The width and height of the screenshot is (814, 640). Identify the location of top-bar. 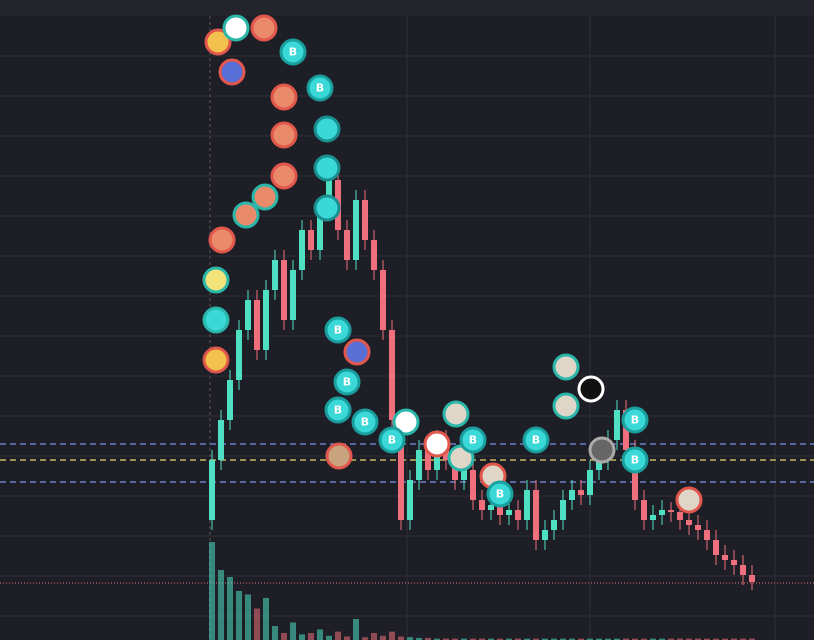
(407, 8).